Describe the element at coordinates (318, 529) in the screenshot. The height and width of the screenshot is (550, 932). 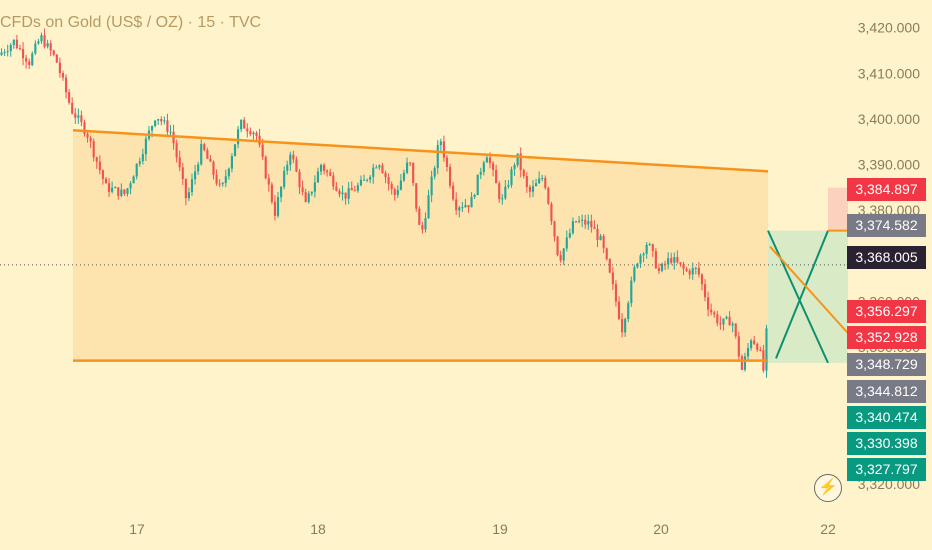
I see `x-tick-label: 18` at that location.